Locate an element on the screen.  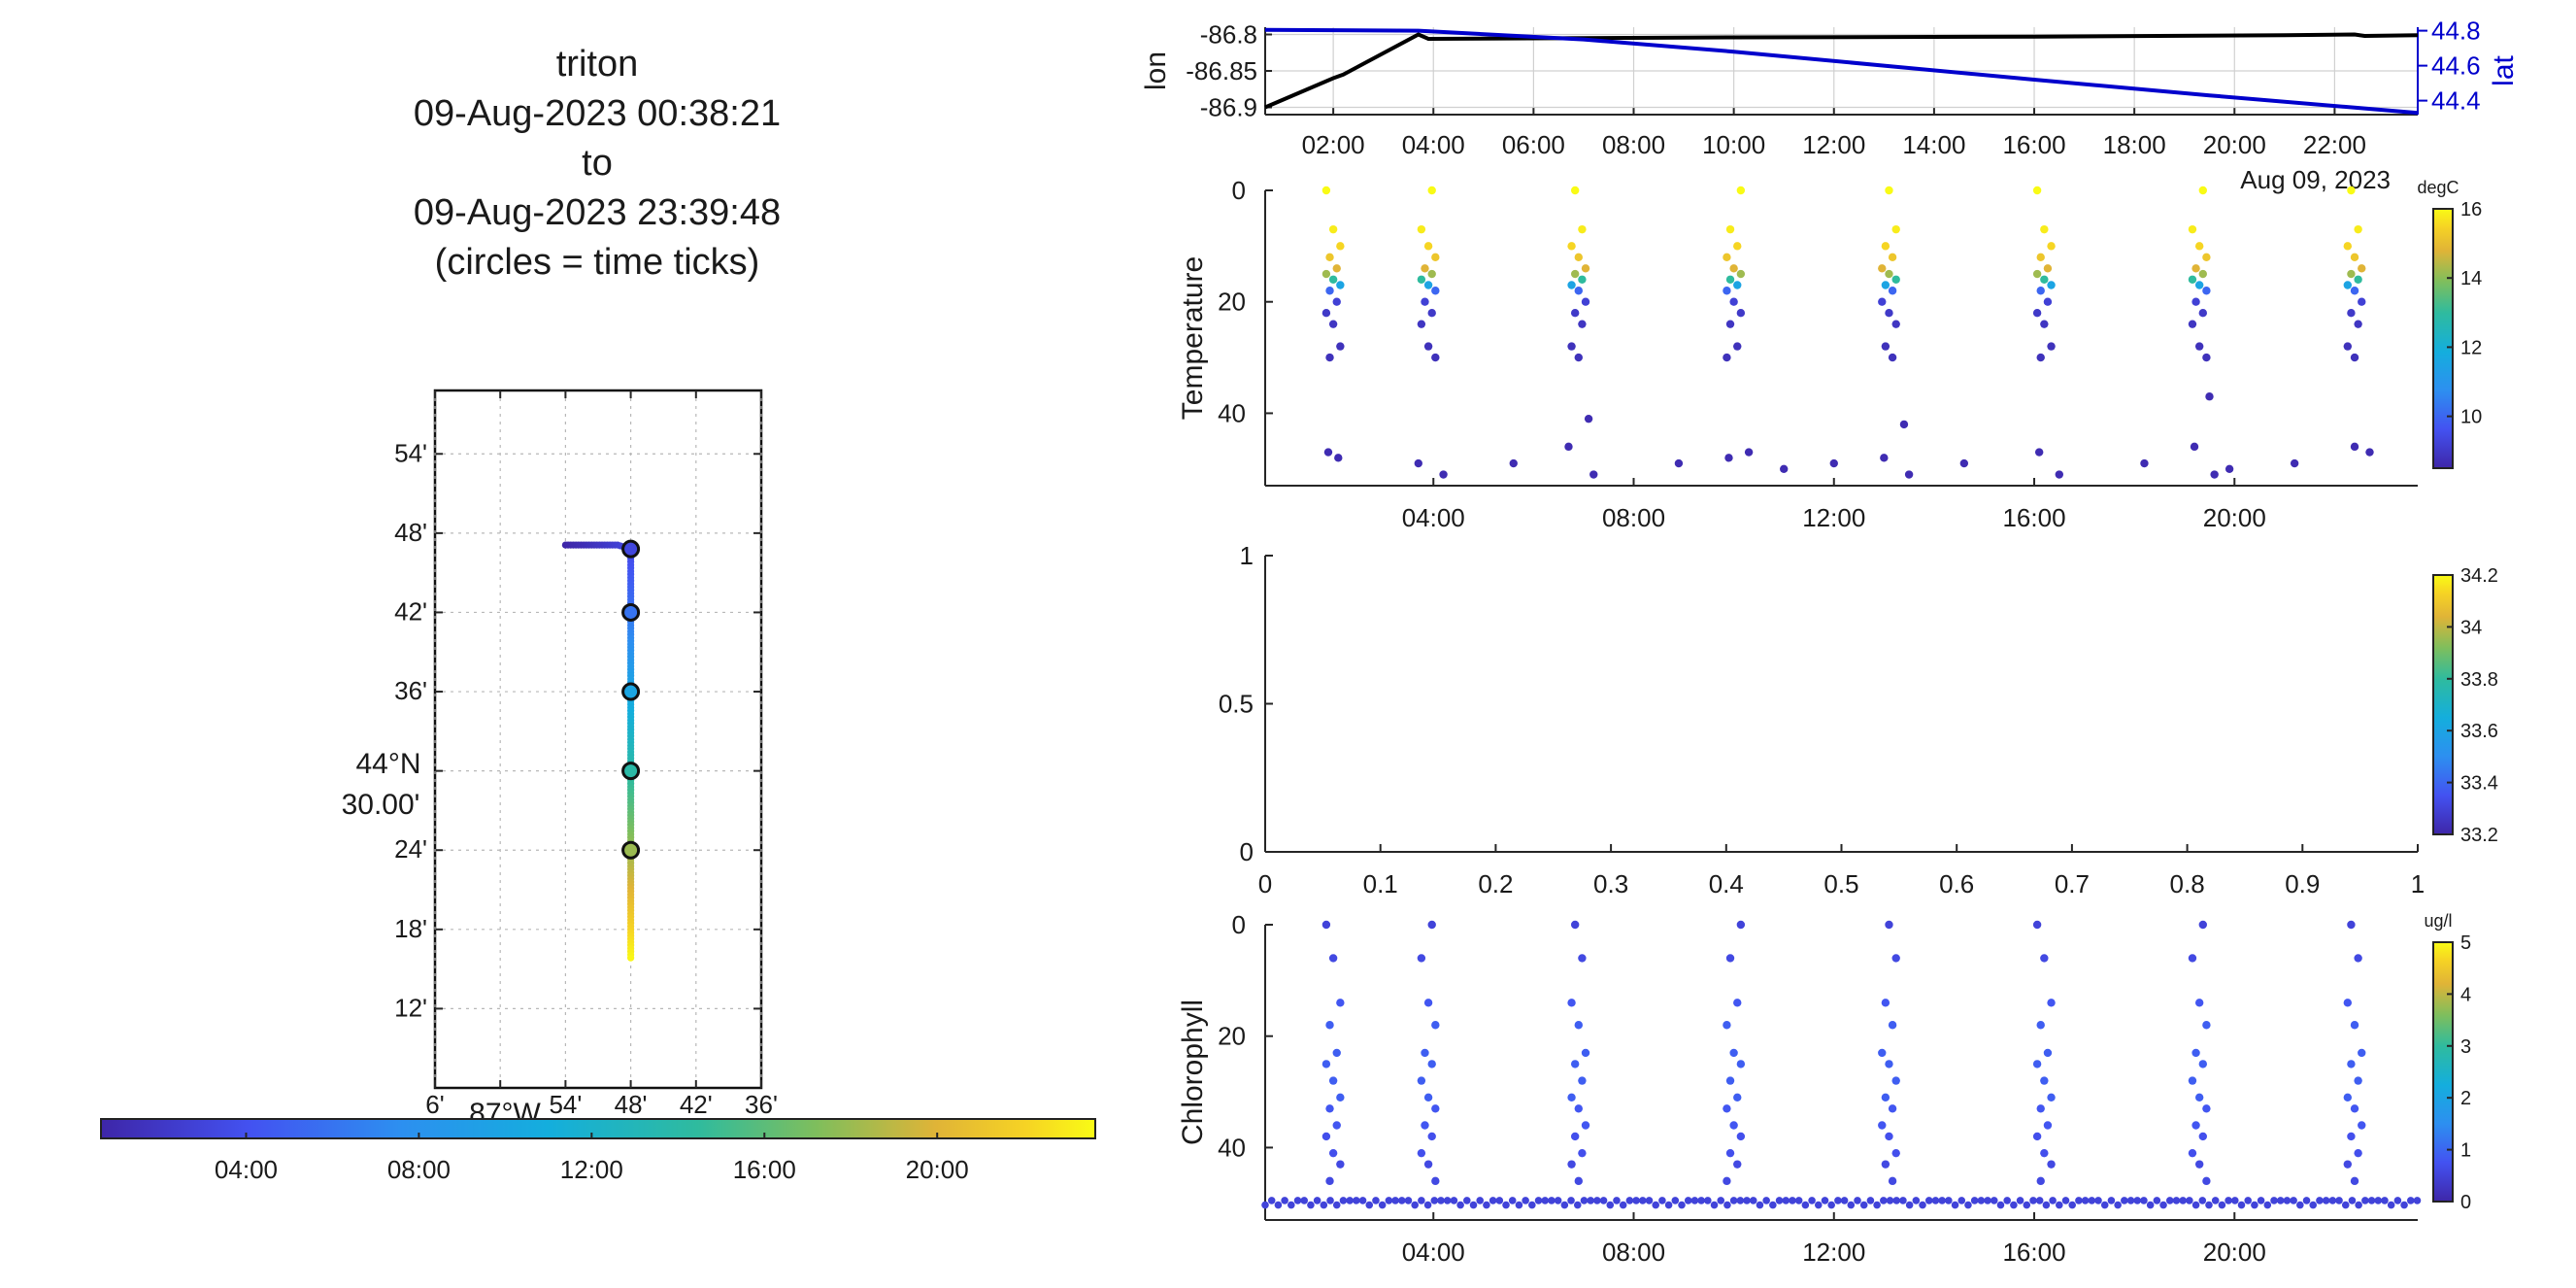
lon-axis-label: lon is located at coordinates (1156, 70).